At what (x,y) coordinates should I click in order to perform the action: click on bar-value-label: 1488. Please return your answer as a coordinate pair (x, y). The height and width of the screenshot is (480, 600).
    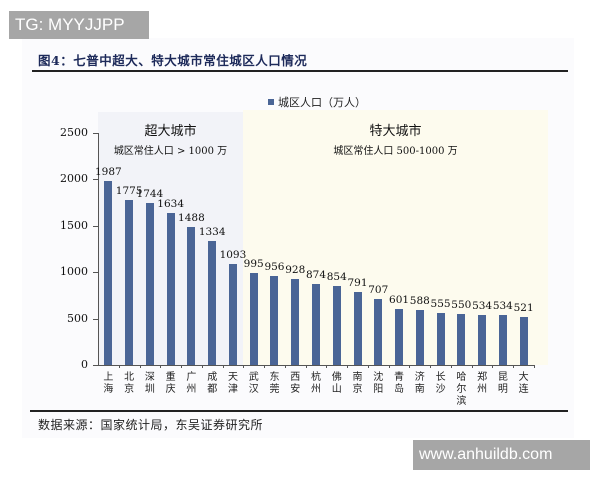
    Looking at the image, I should click on (191, 217).